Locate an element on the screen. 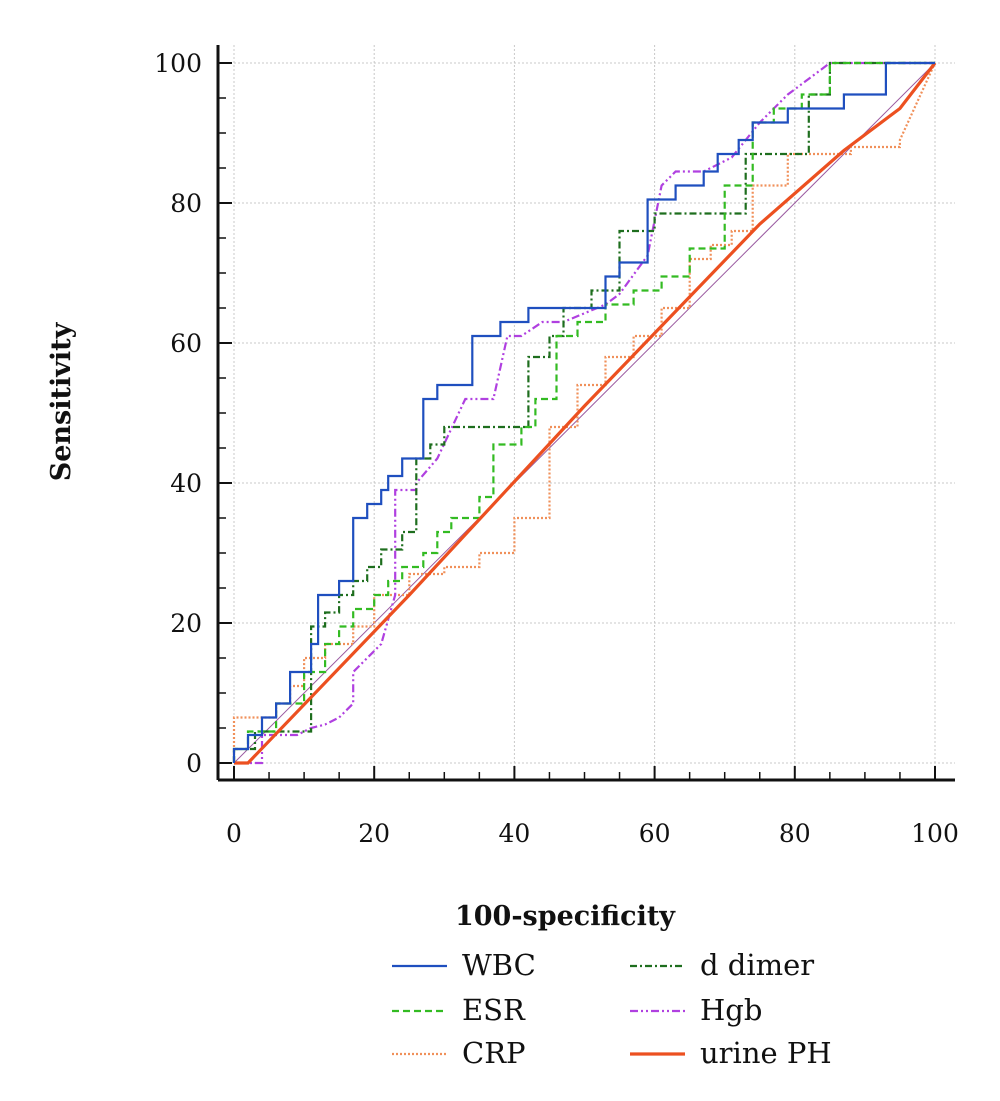  legend-label-d-dimer: d dimer is located at coordinates (757, 965).